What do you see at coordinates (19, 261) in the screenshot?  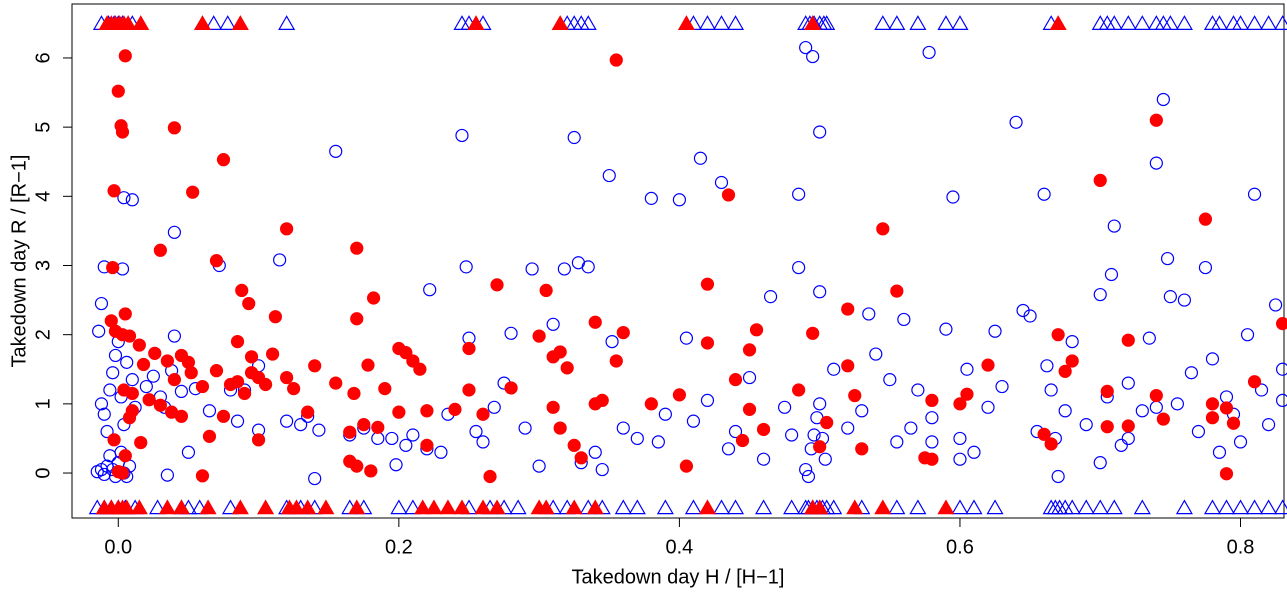 I see `y-axis-label: Takedown day R / [R−1]` at bounding box center [19, 261].